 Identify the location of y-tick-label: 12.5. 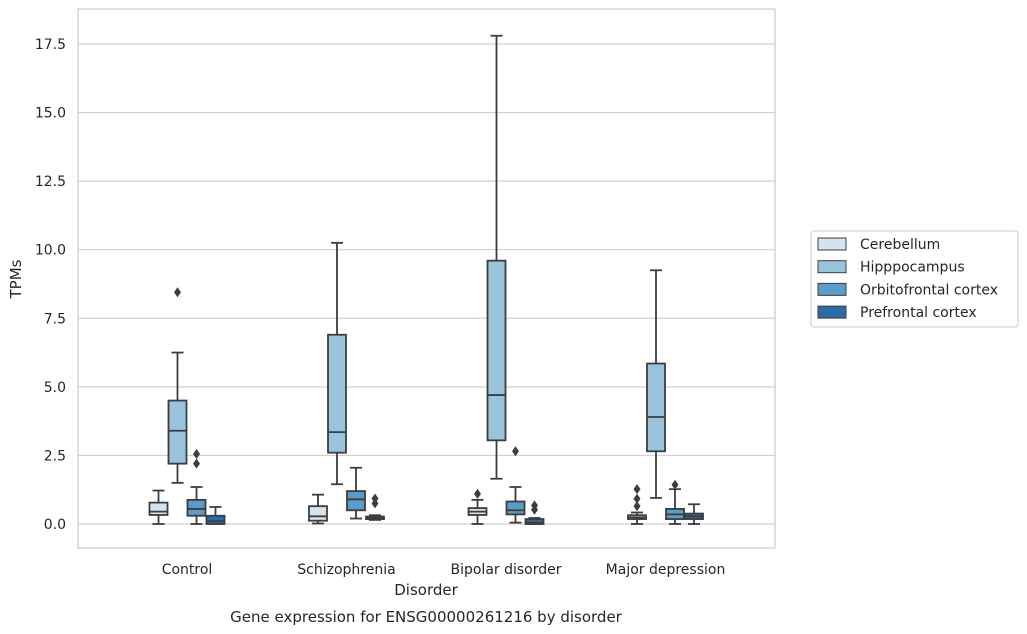
(50, 182).